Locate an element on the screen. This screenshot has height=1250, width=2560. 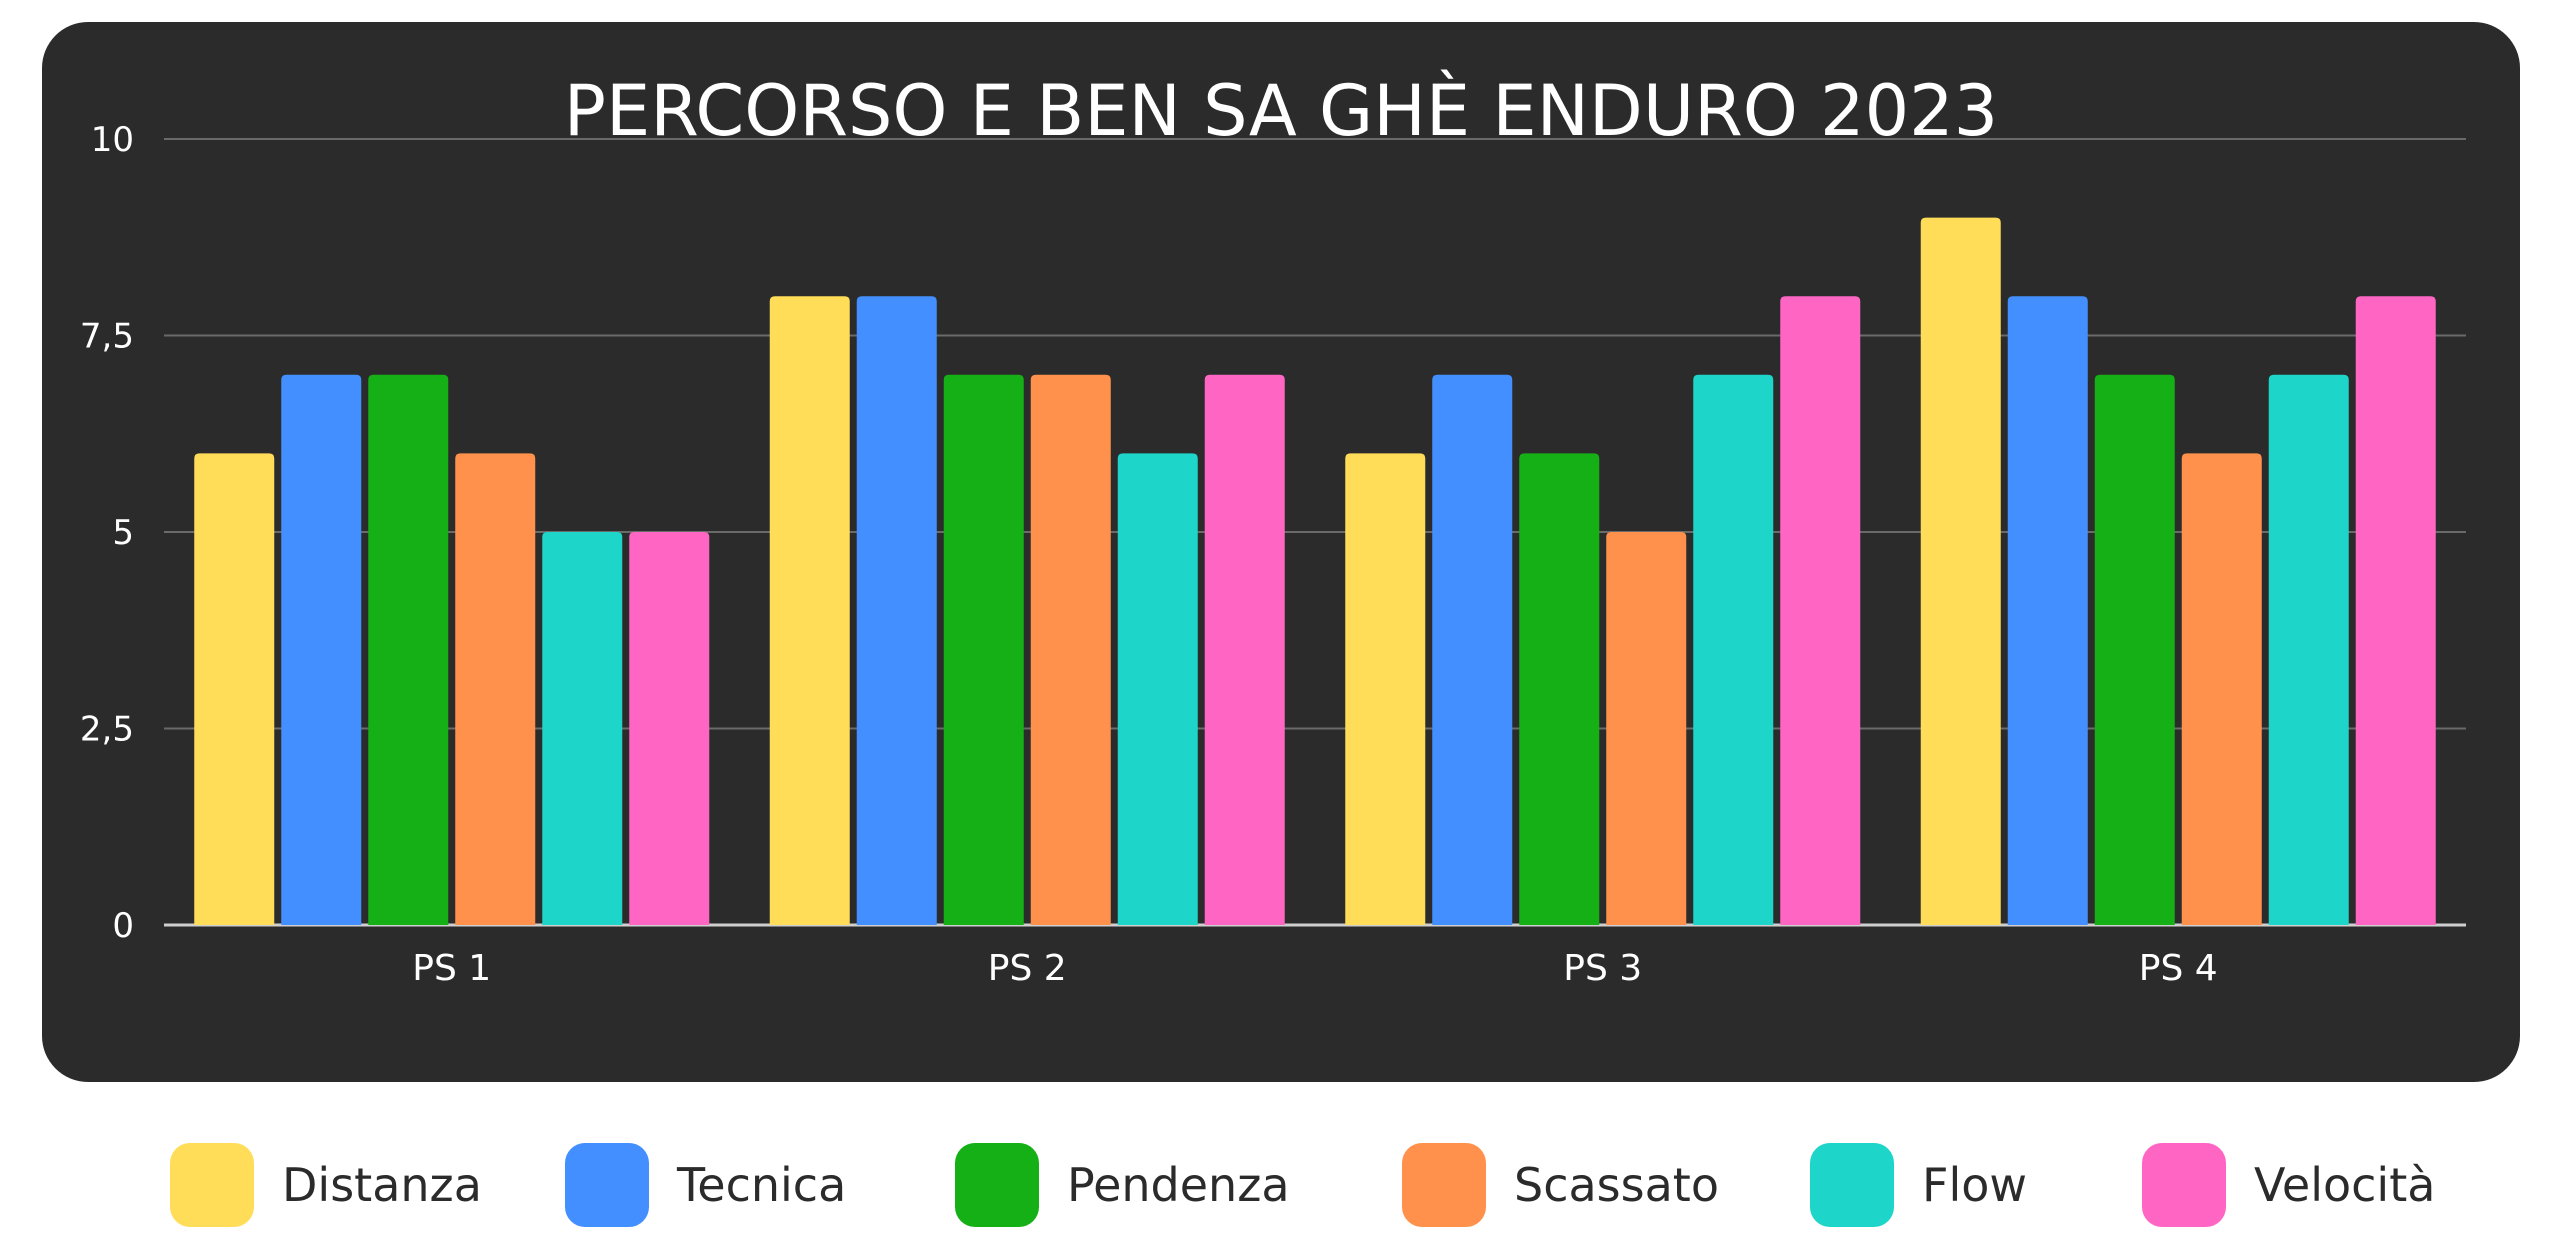
y-tick-label: 10 is located at coordinates (112, 140).